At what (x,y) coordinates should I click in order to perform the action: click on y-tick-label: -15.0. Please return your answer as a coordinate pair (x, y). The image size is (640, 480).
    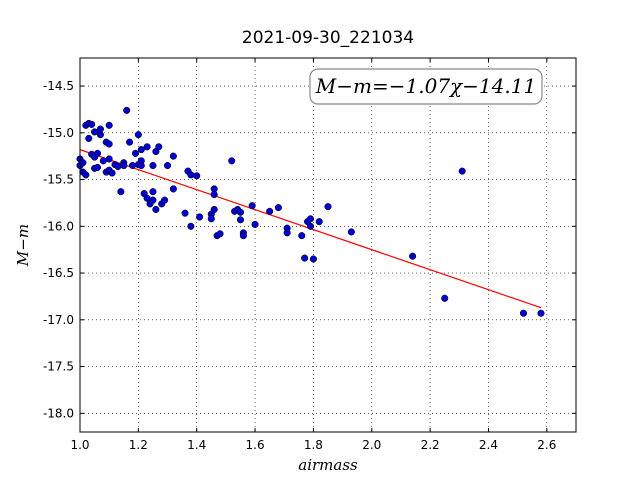
    Looking at the image, I should click on (58, 133).